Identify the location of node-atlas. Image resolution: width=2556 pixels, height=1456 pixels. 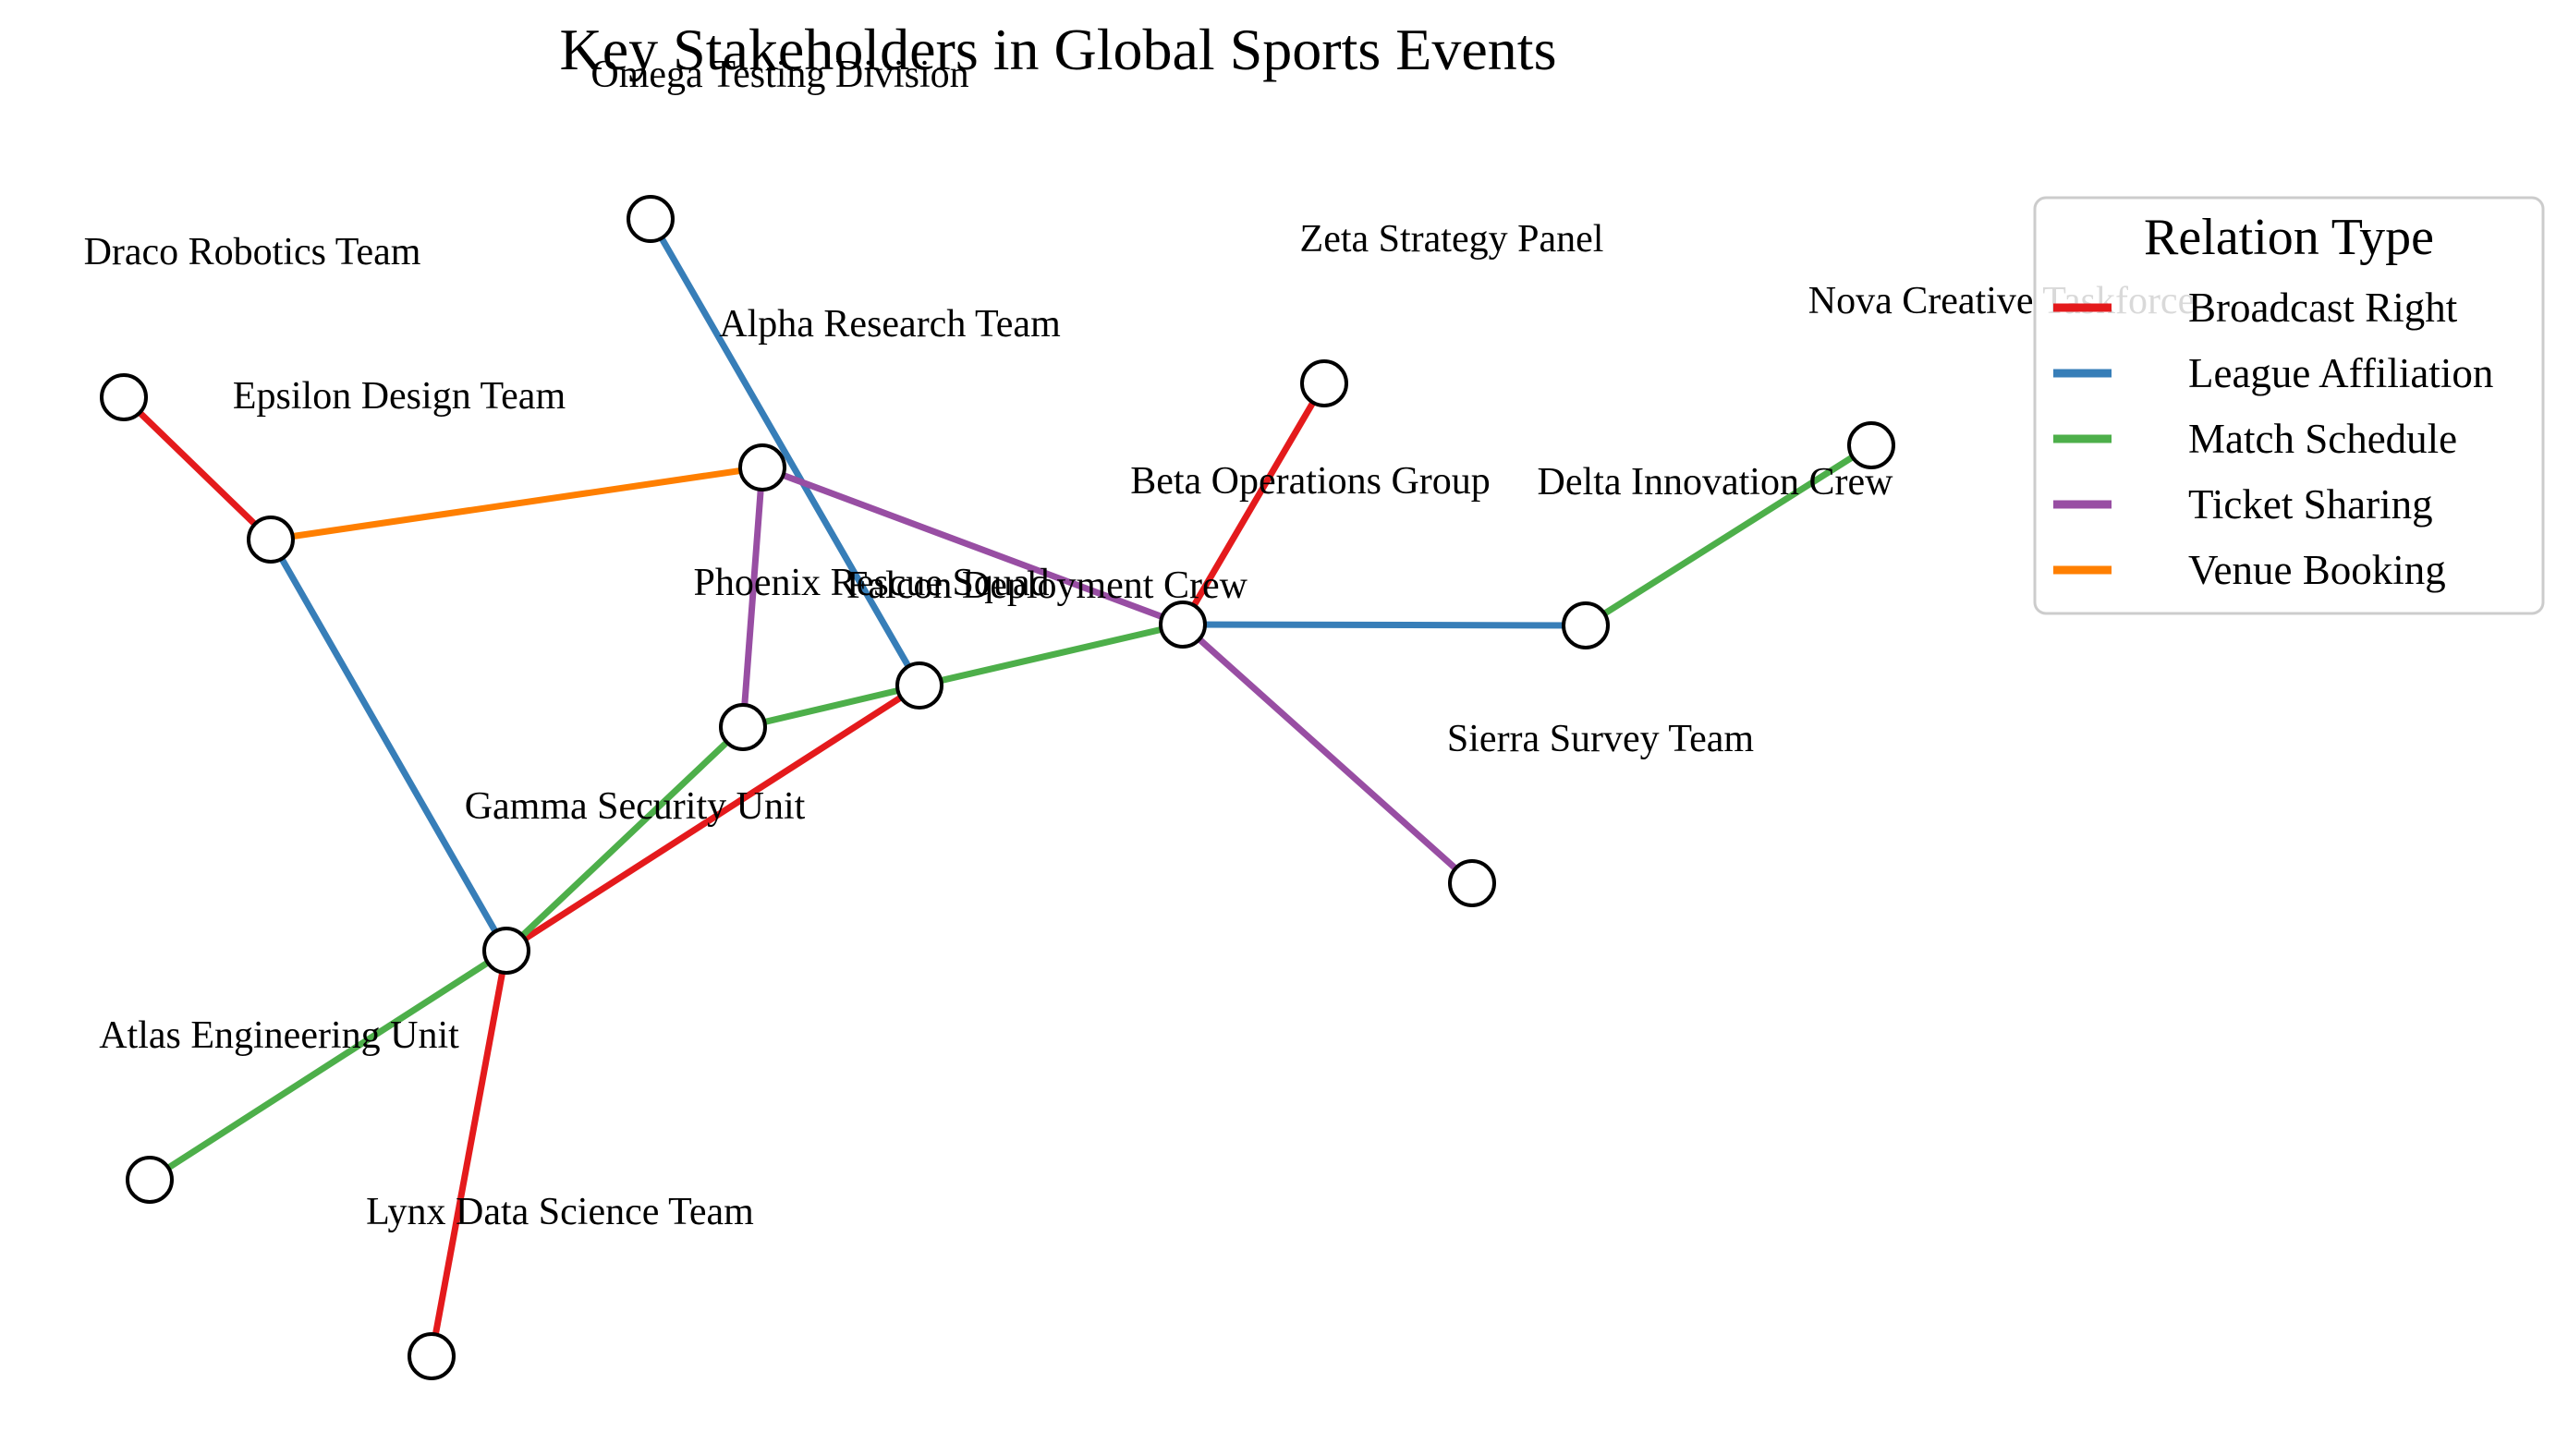
(150, 1180).